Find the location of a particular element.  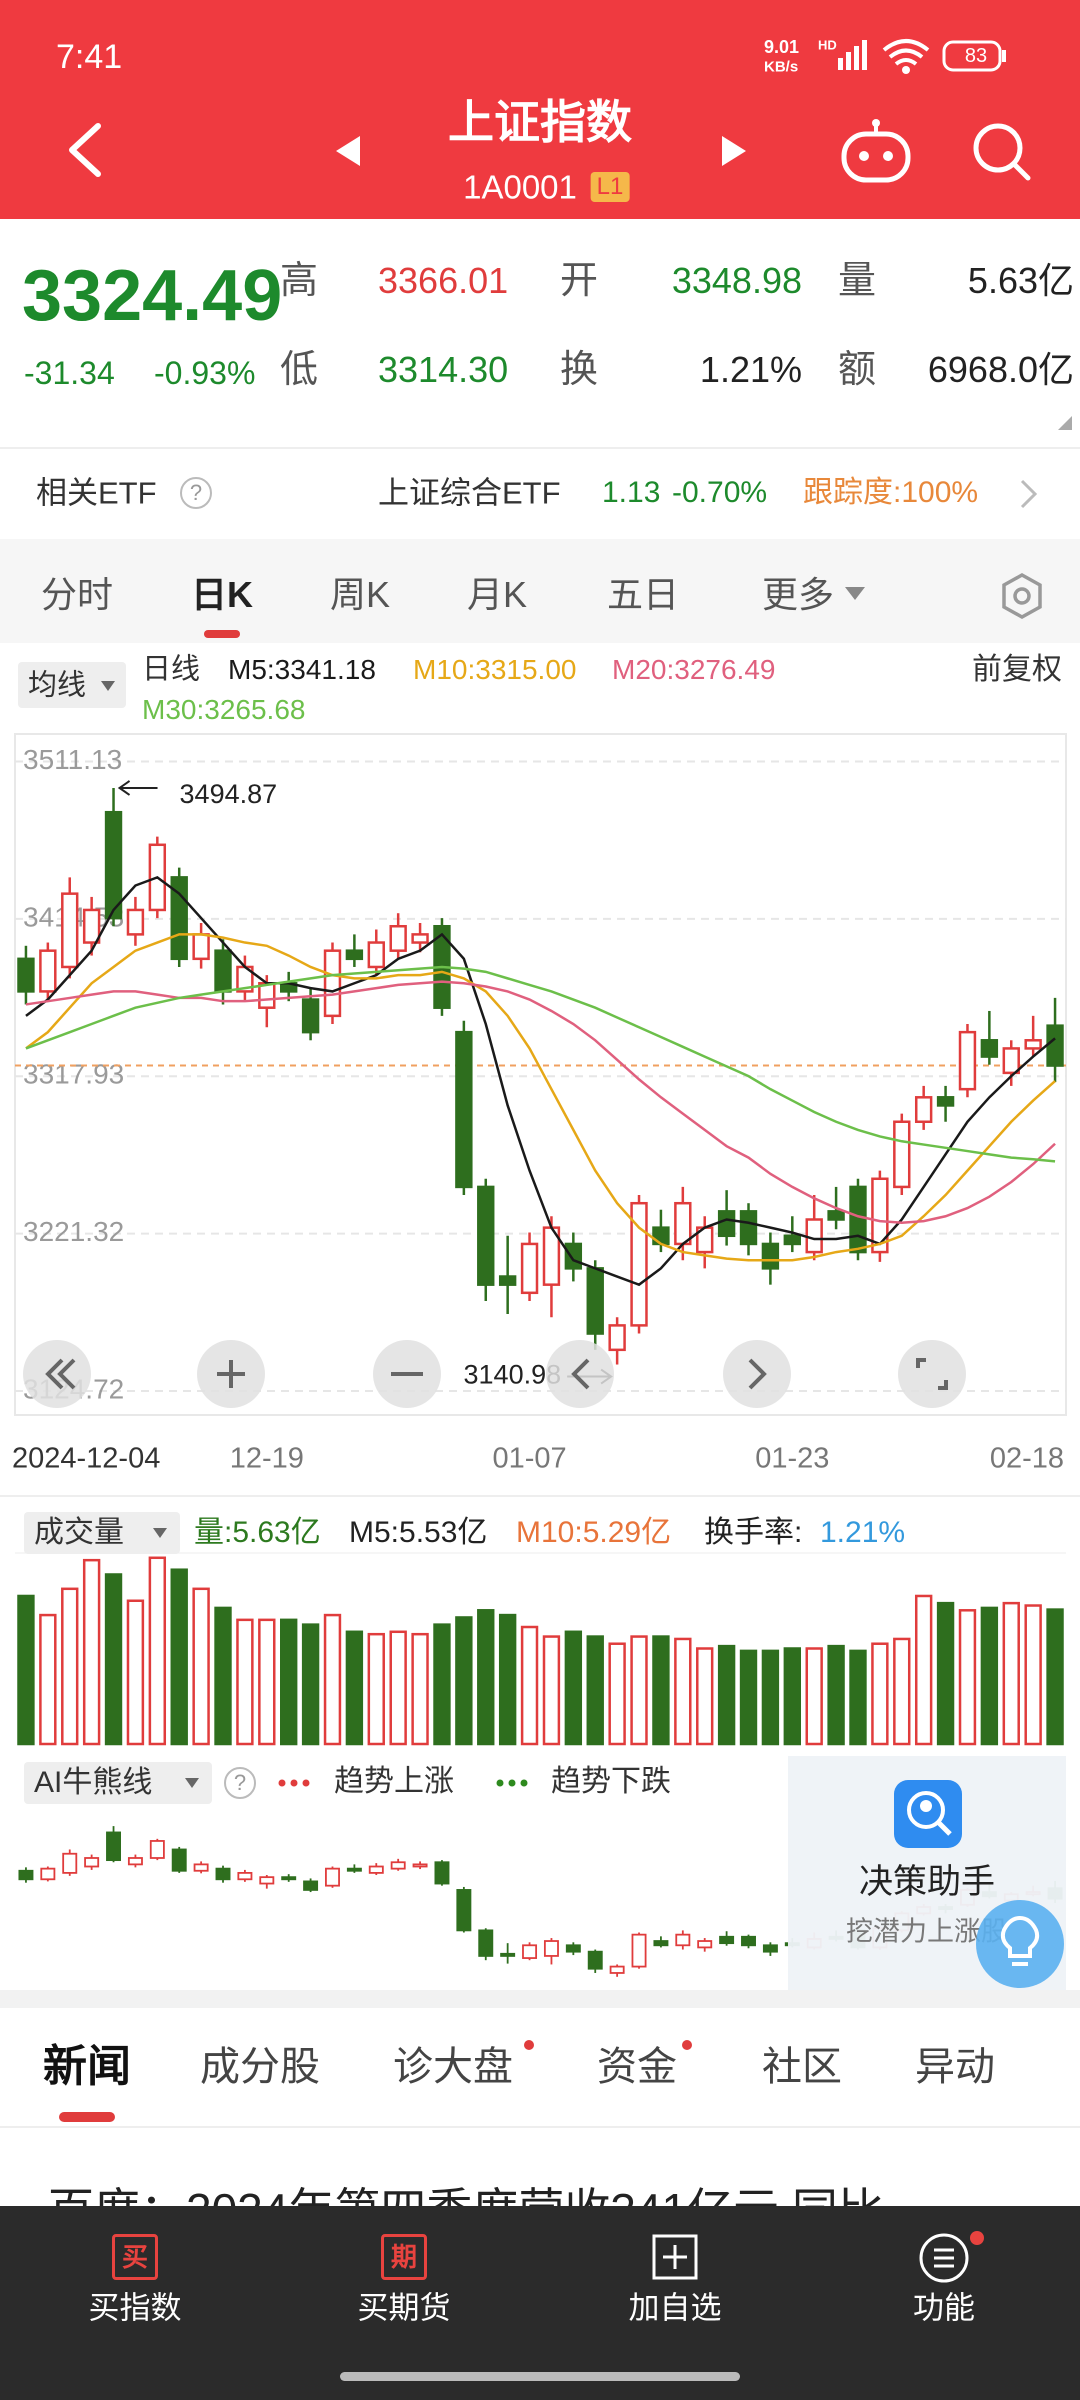

scroll-start is located at coordinates (57, 1374).